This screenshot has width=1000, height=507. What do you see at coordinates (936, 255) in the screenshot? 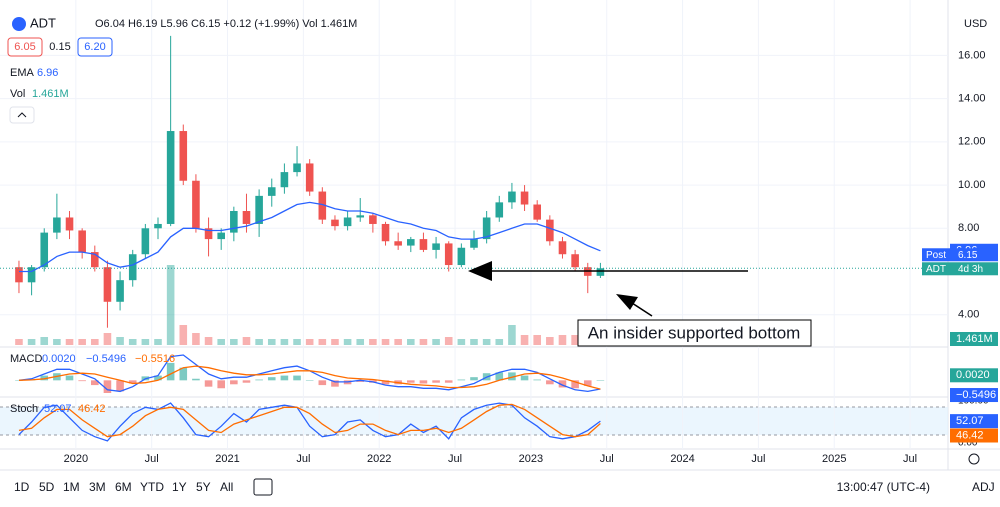
I see `post-label: Post` at bounding box center [936, 255].